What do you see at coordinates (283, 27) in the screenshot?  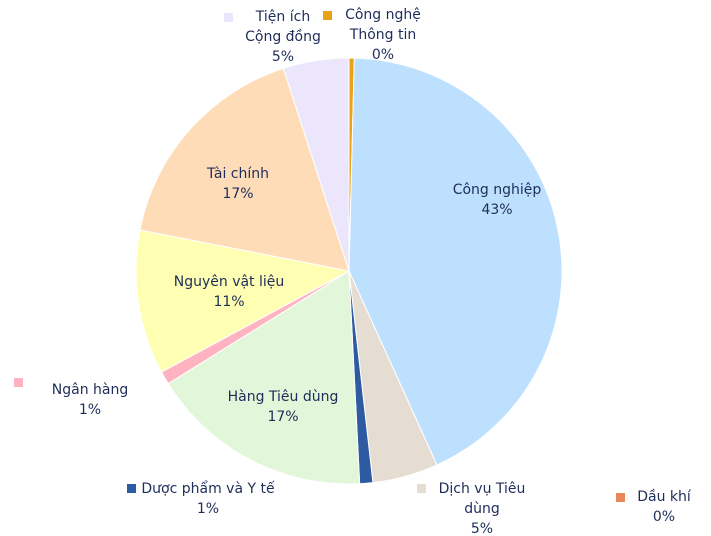 I see `category-name: Tiện ích Cộng đồng` at bounding box center [283, 27].